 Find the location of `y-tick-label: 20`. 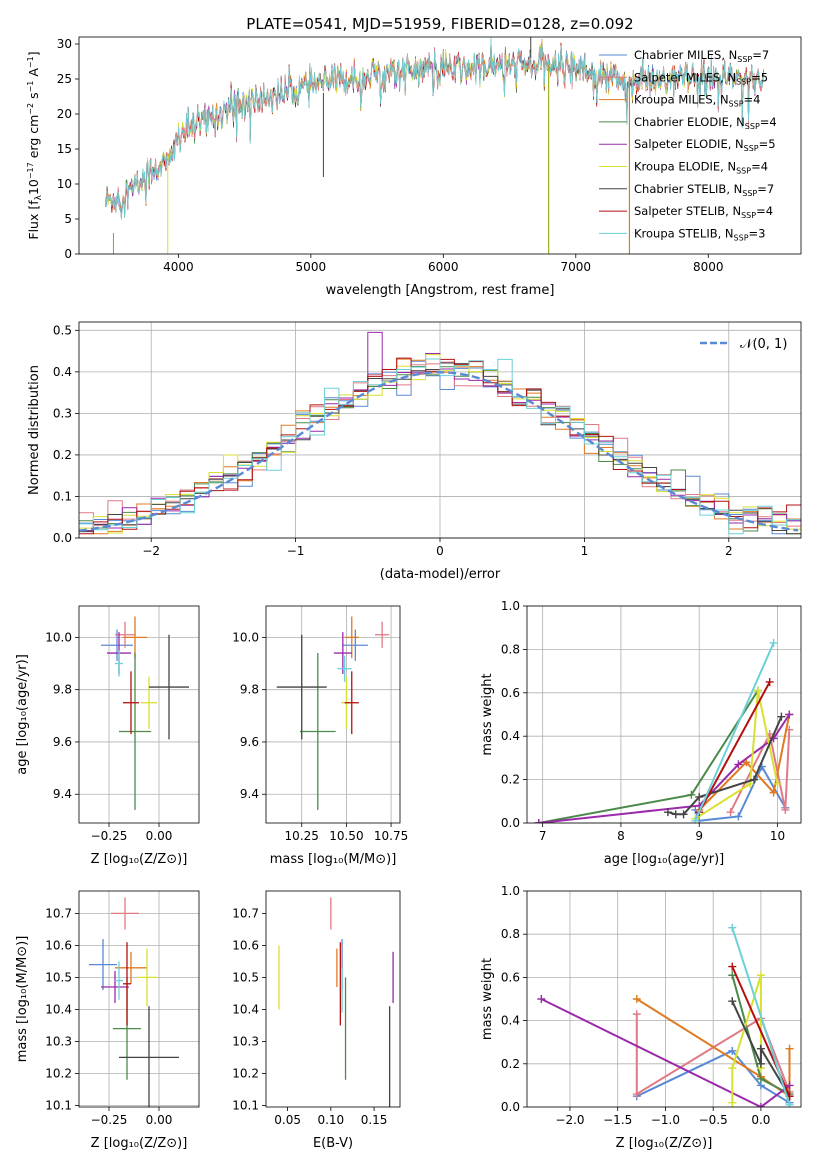

y-tick-label: 20 is located at coordinates (64, 114).